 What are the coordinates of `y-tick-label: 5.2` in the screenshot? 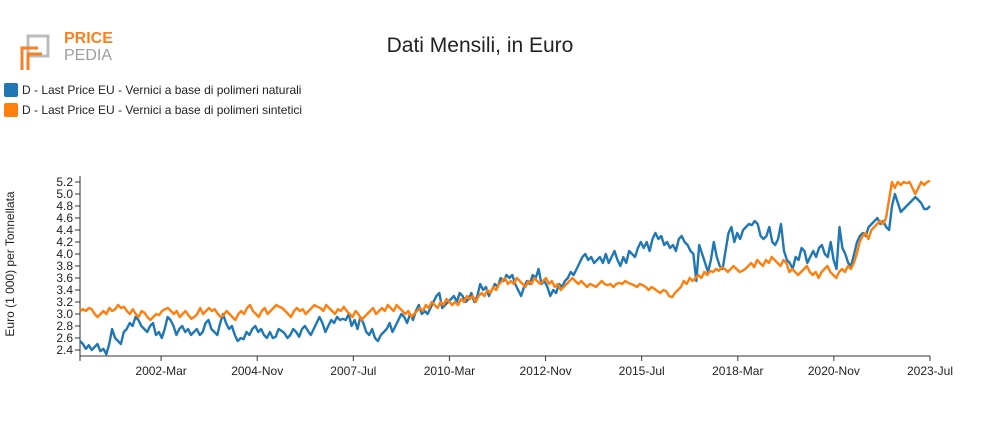 It's located at (64, 182).